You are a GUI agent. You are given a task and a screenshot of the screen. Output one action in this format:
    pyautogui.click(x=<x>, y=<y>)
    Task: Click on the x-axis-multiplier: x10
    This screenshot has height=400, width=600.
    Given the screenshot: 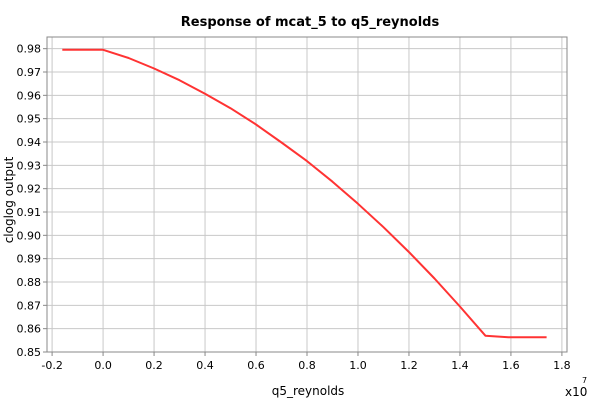 What is the action you would take?
    pyautogui.click(x=576, y=392)
    